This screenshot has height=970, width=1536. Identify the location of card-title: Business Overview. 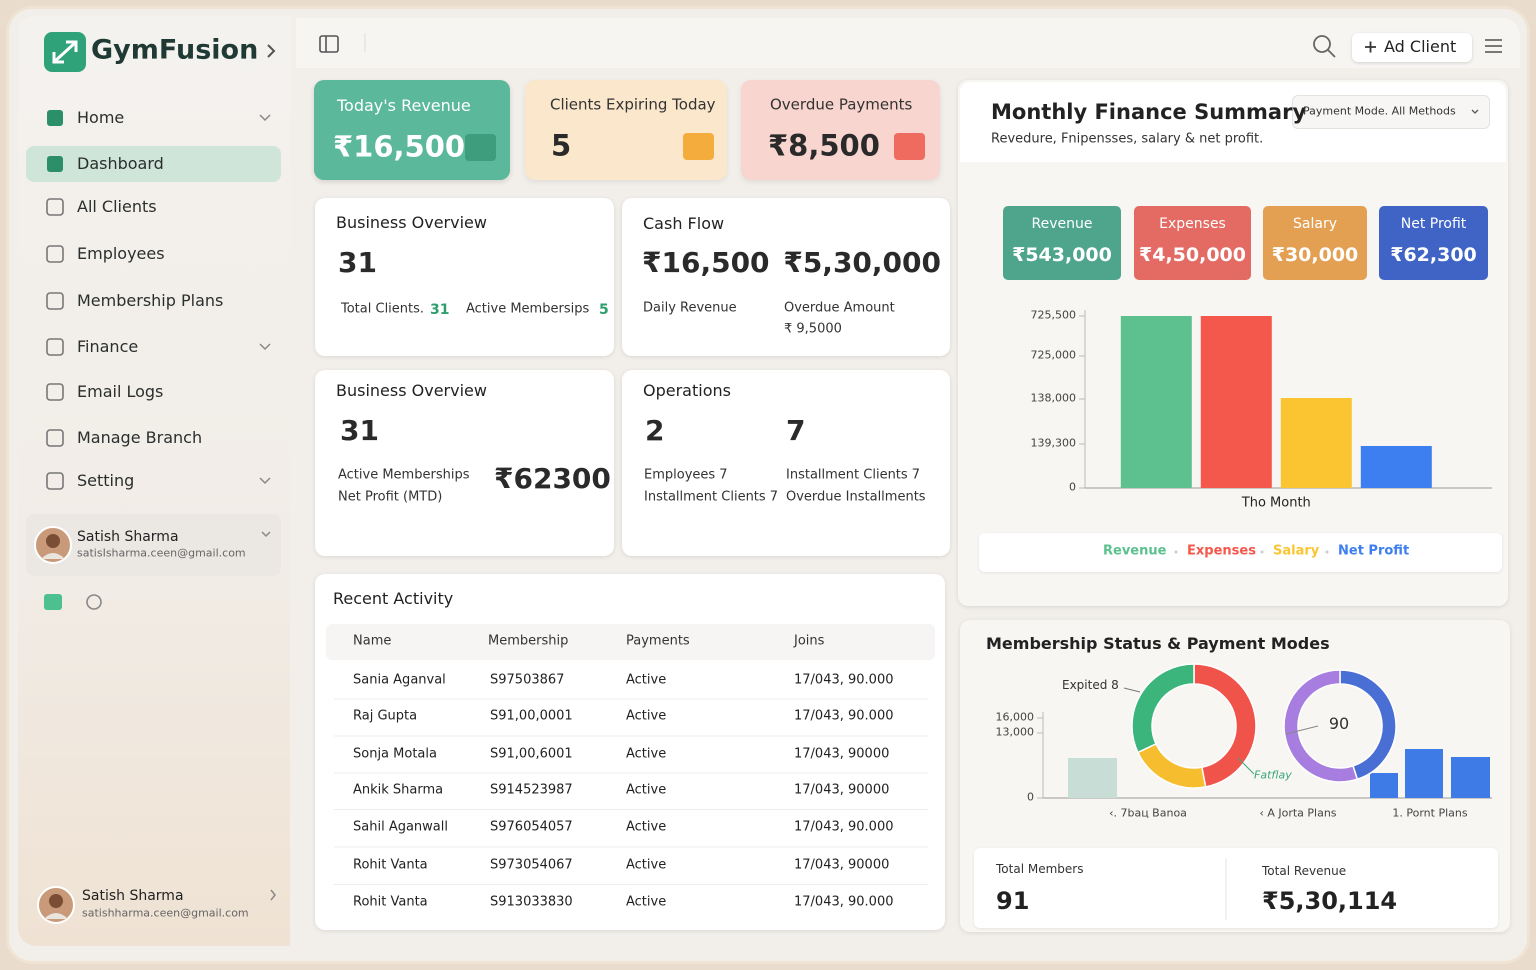
(411, 390).